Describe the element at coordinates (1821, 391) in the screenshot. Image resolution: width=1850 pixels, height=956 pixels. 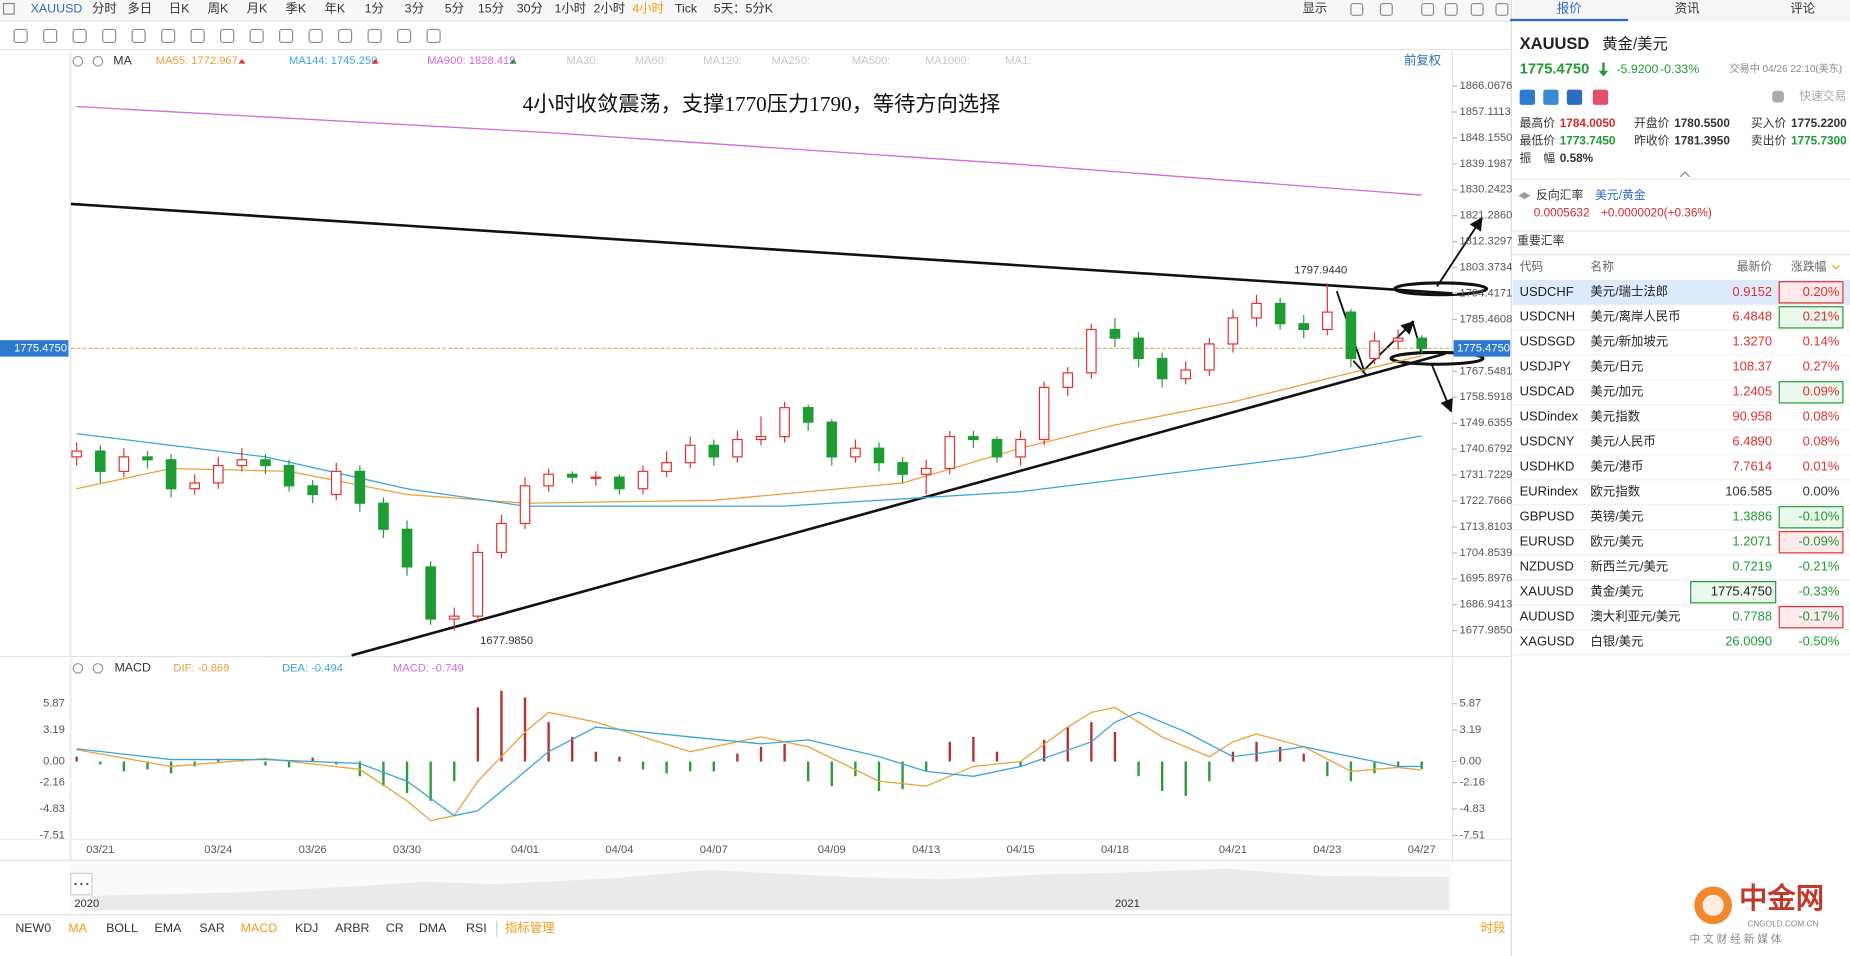
I see `rate-change: 0.09%` at that location.